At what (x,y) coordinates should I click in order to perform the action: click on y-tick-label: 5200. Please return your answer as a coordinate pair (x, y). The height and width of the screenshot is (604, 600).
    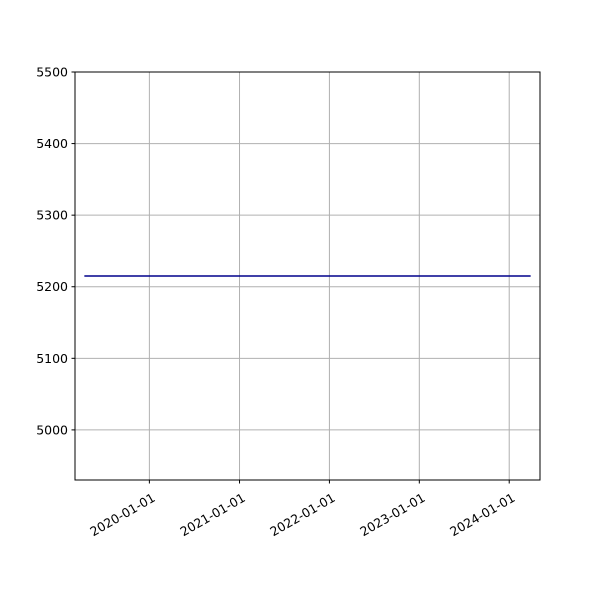
    Looking at the image, I should click on (52, 286).